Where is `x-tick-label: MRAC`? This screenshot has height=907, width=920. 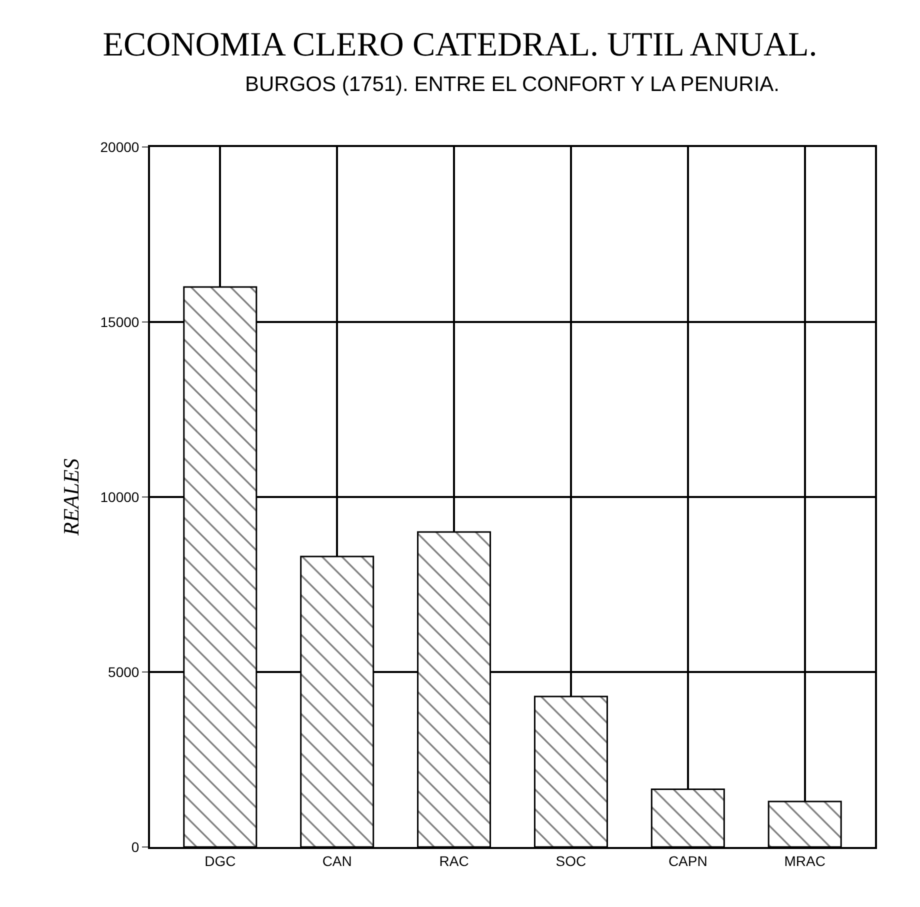 x-tick-label: MRAC is located at coordinates (805, 860).